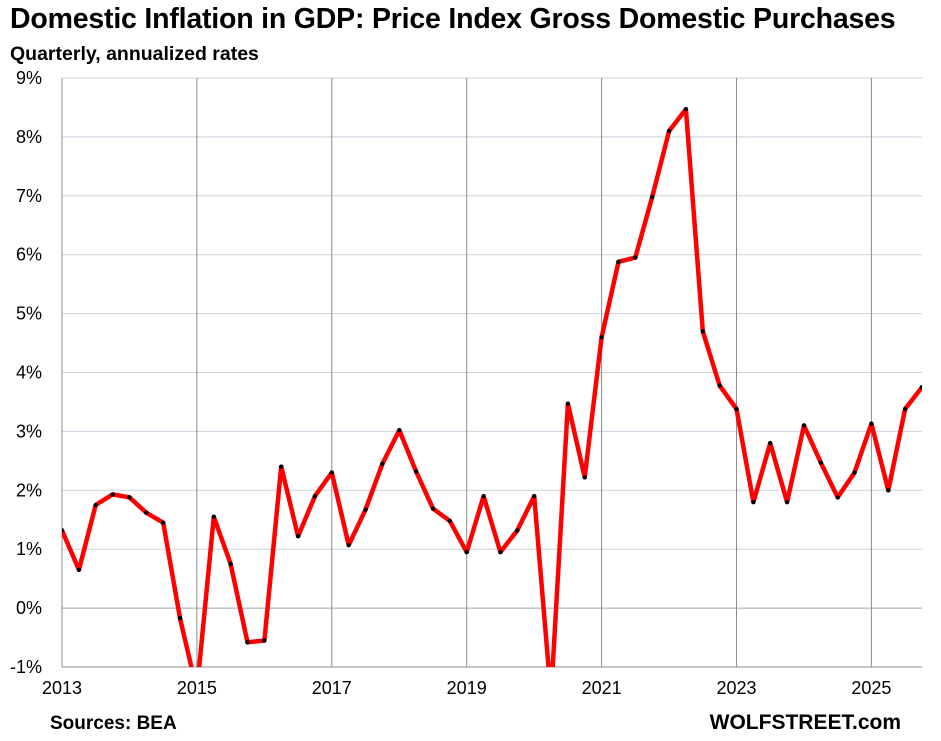  Describe the element at coordinates (62, 688) in the screenshot. I see `x-tick-label: 2013` at that location.